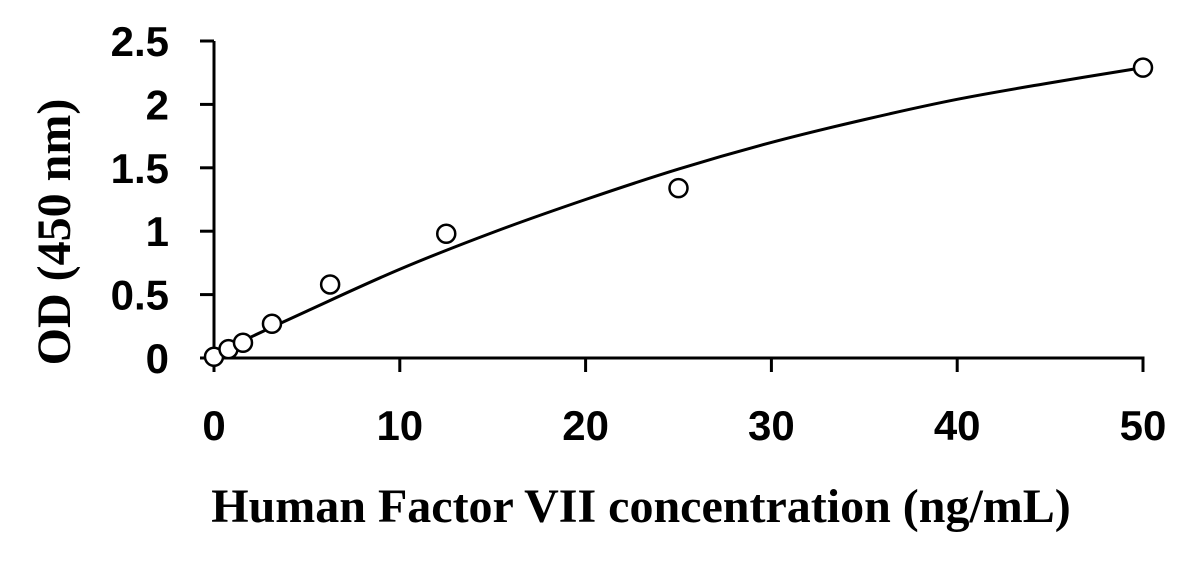 The width and height of the screenshot is (1191, 562). What do you see at coordinates (54, 232) in the screenshot?
I see `y-axis-title: OD (450 nm)` at bounding box center [54, 232].